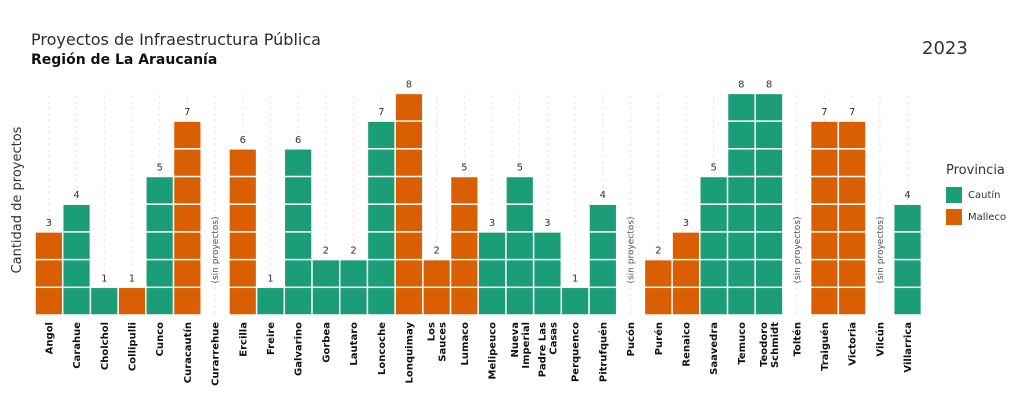  What do you see at coordinates (76, 195) in the screenshot?
I see `data-label: 4` at bounding box center [76, 195].